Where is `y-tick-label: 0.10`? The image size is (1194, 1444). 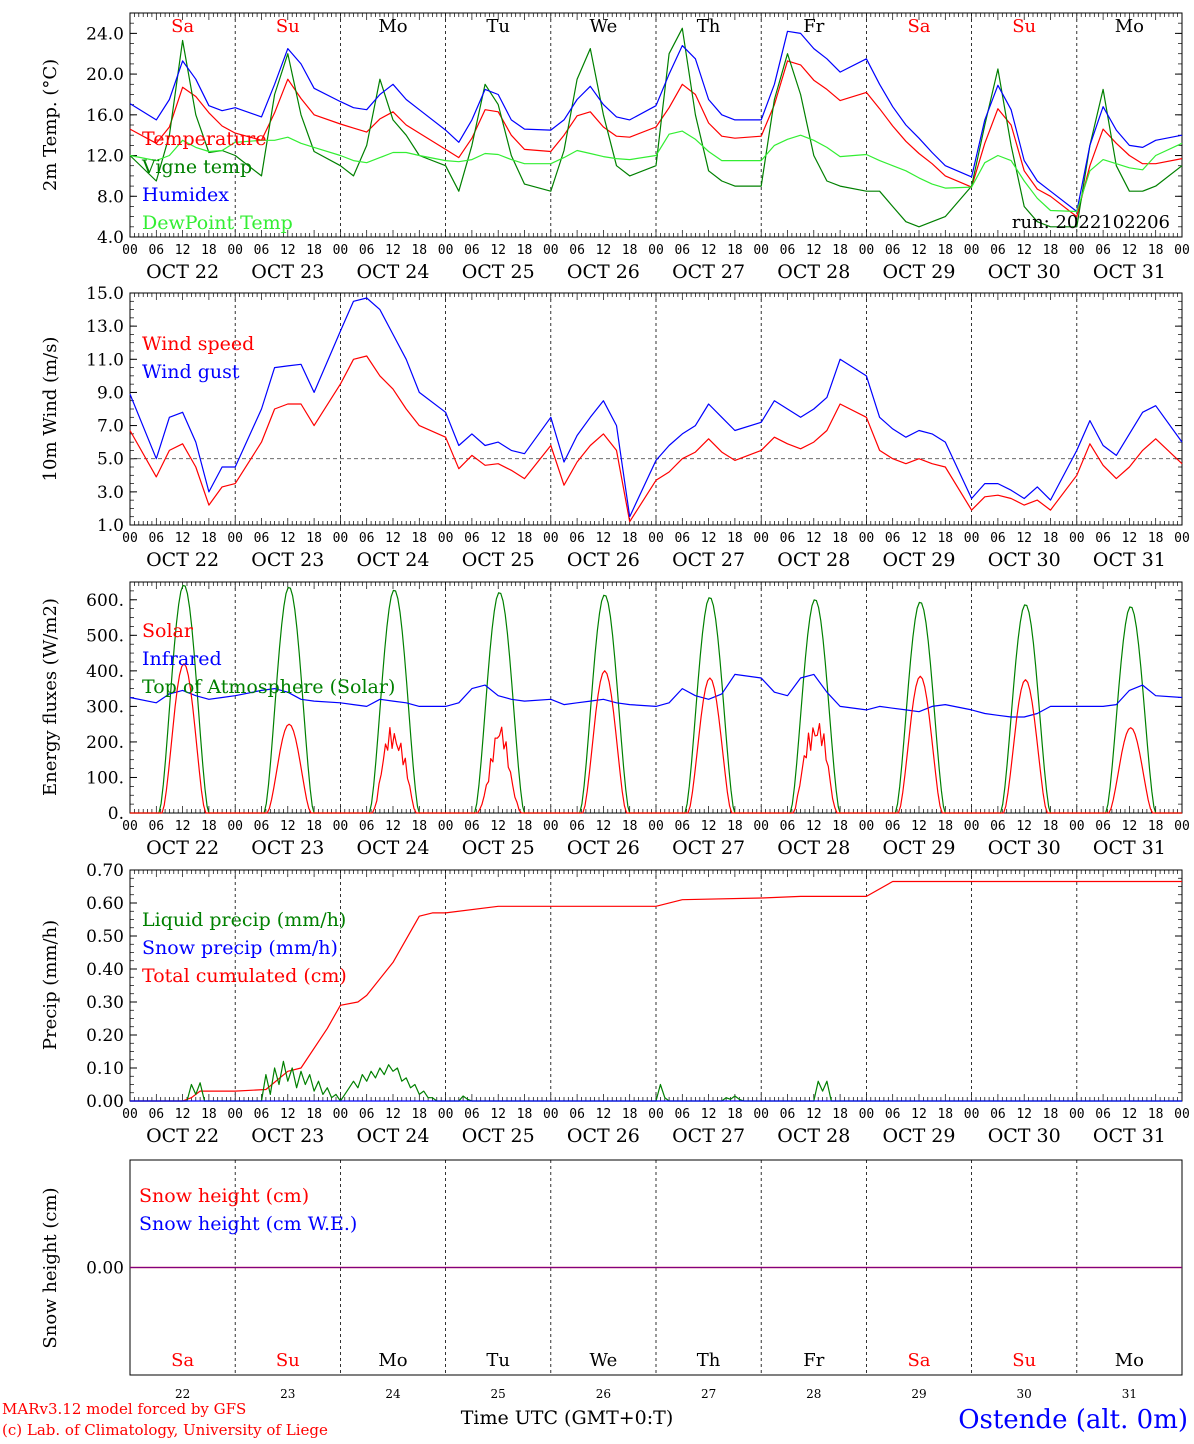 y-tick-label: 0.10 is located at coordinates (105, 1069).